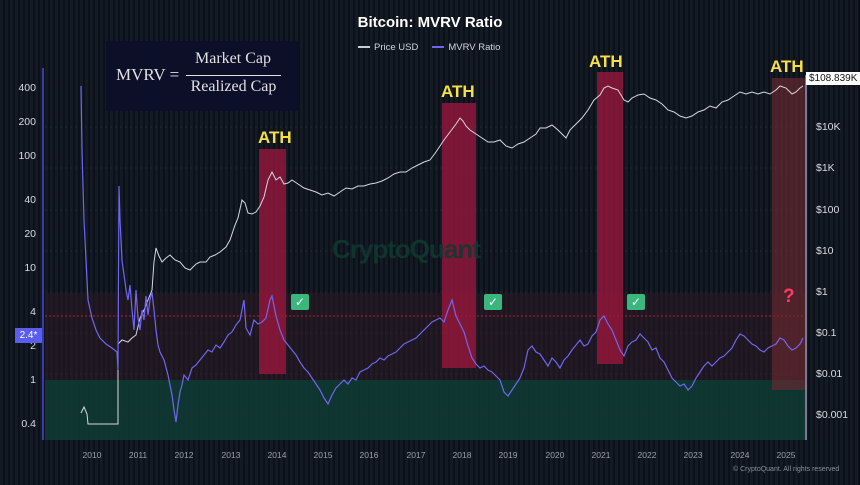 Image resolution: width=860 pixels, height=485 pixels. What do you see at coordinates (462, 455) in the screenshot?
I see `x-tick: 2018` at bounding box center [462, 455].